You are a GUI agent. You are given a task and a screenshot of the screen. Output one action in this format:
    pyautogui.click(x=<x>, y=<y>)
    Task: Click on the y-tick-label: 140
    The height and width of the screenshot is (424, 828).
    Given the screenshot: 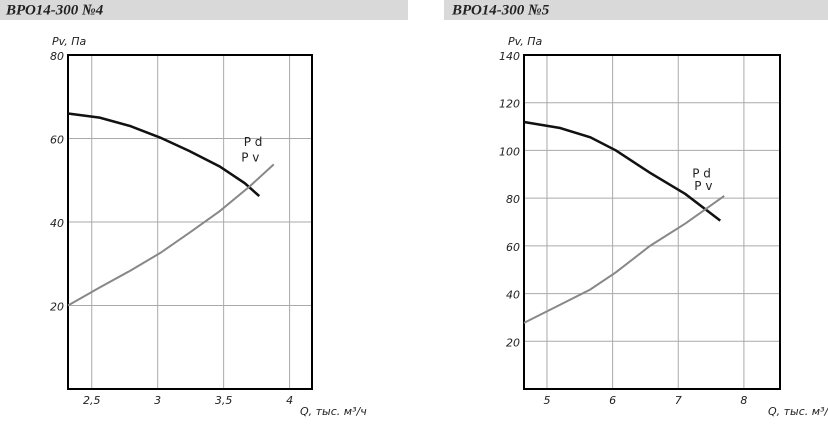 What is the action you would take?
    pyautogui.click(x=509, y=56)
    